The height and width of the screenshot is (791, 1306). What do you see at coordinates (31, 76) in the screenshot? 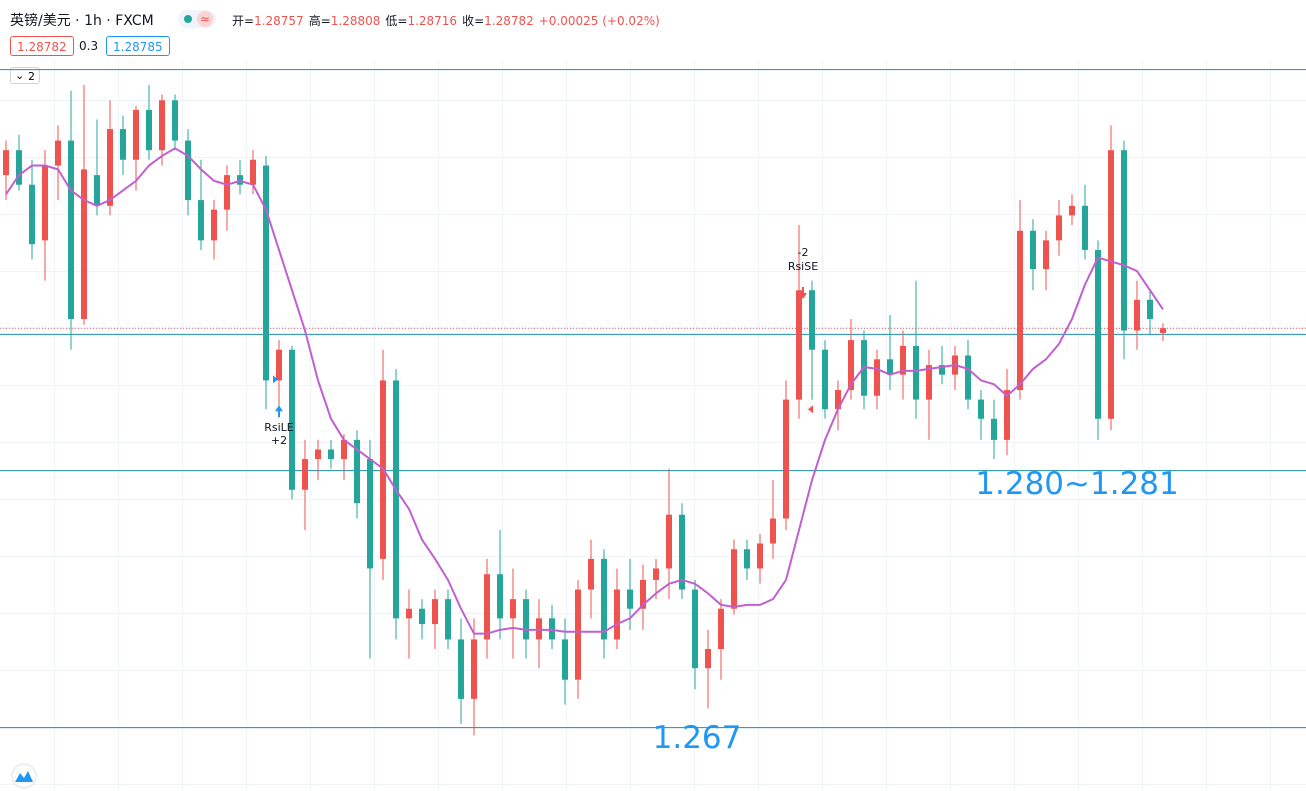
I see `pane-count: 2` at bounding box center [31, 76].